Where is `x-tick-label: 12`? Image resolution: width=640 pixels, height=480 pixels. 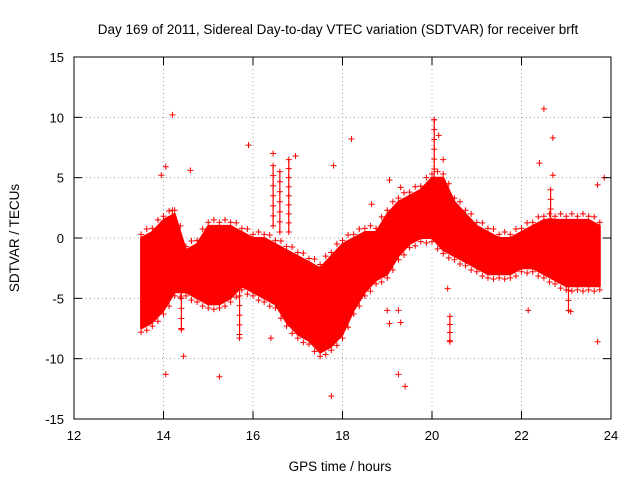 x-tick-label: 12 is located at coordinates (74, 435).